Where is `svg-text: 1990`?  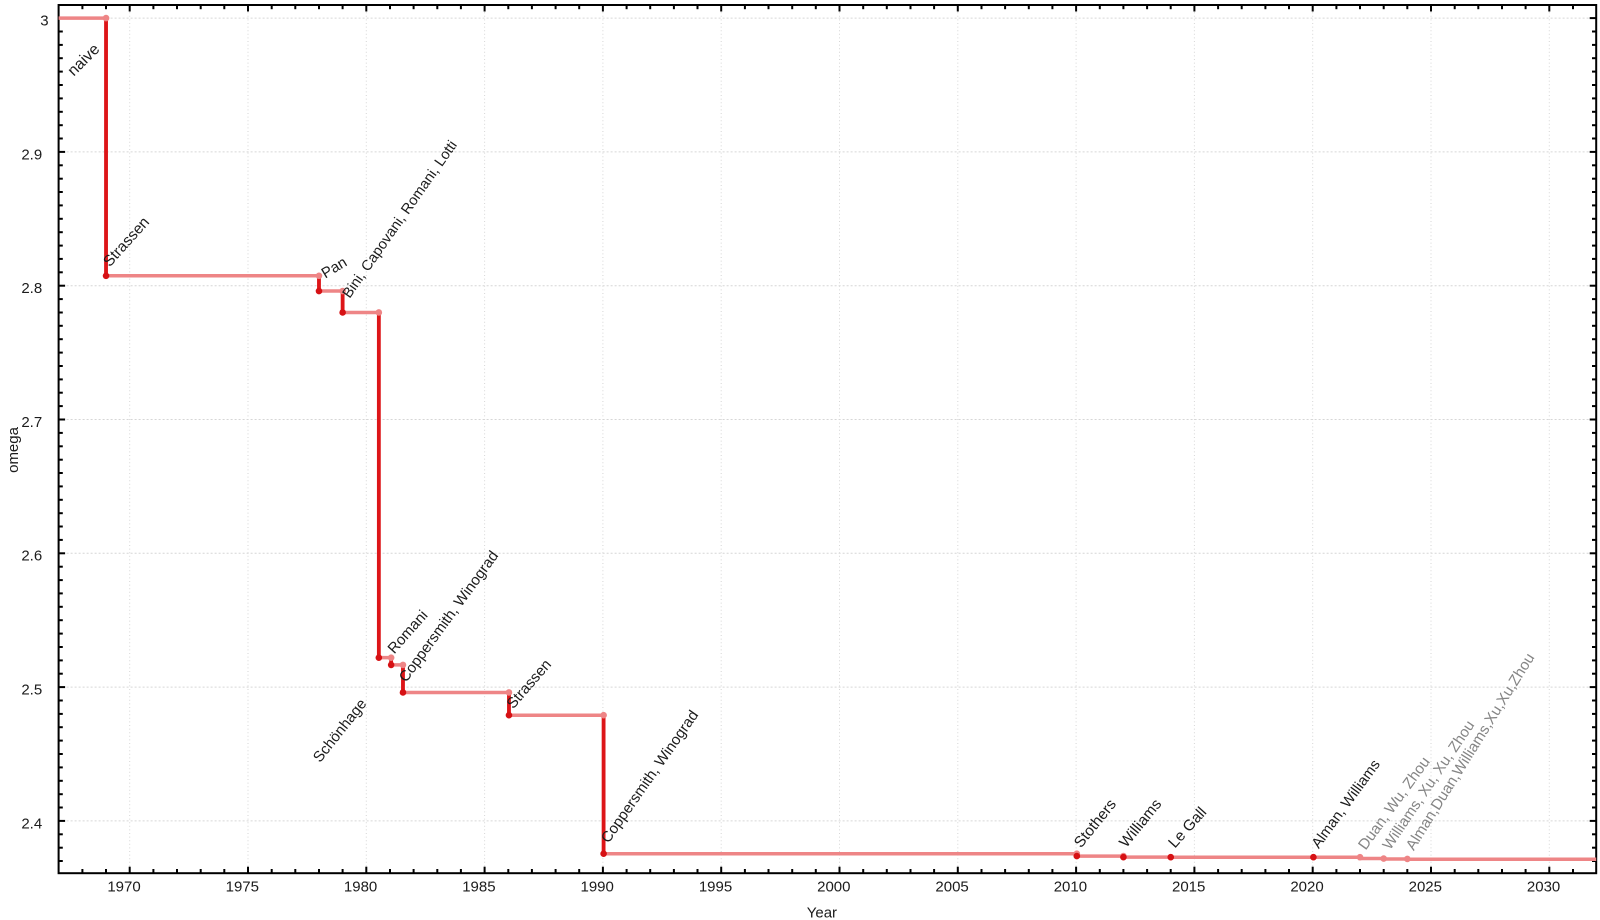 svg-text: 1990 is located at coordinates (597, 886).